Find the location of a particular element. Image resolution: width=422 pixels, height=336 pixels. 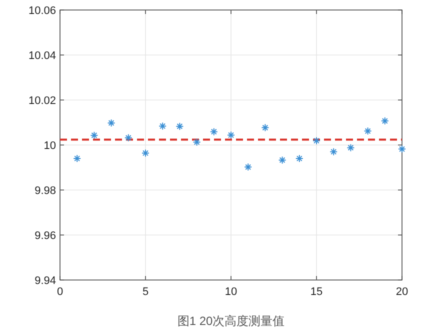

x-tick-label: 5 is located at coordinates (145, 292).